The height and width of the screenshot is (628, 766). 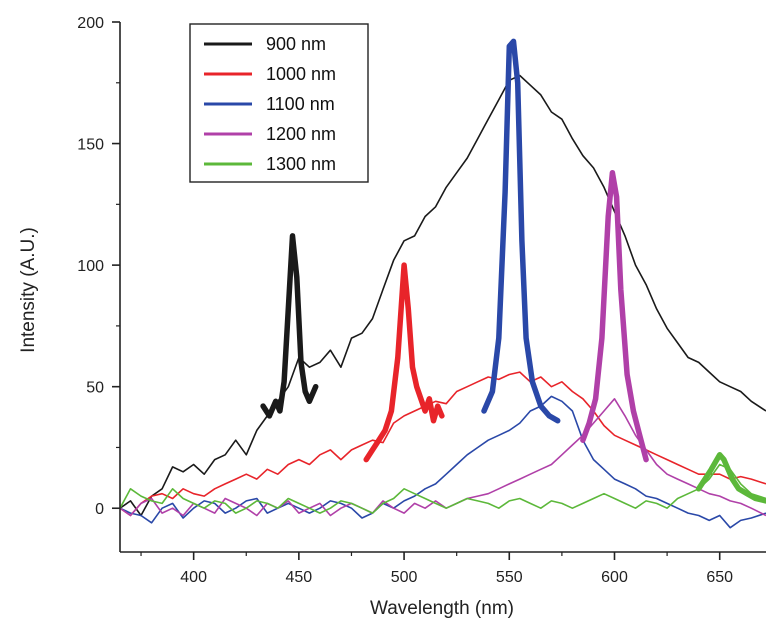 What do you see at coordinates (301, 74) in the screenshot?
I see `legend-label-2: 1000 nm` at bounding box center [301, 74].